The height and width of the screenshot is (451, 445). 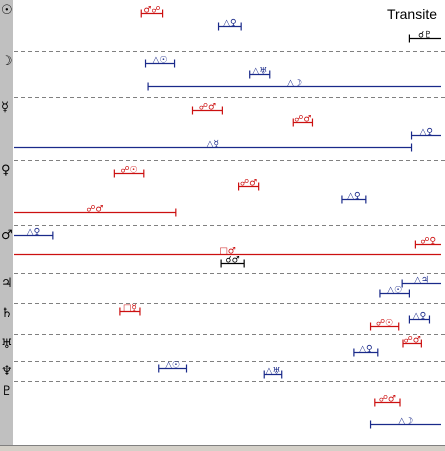 What do you see at coordinates (222, 448) in the screenshot?
I see `bottom-scroll-strip` at bounding box center [222, 448].